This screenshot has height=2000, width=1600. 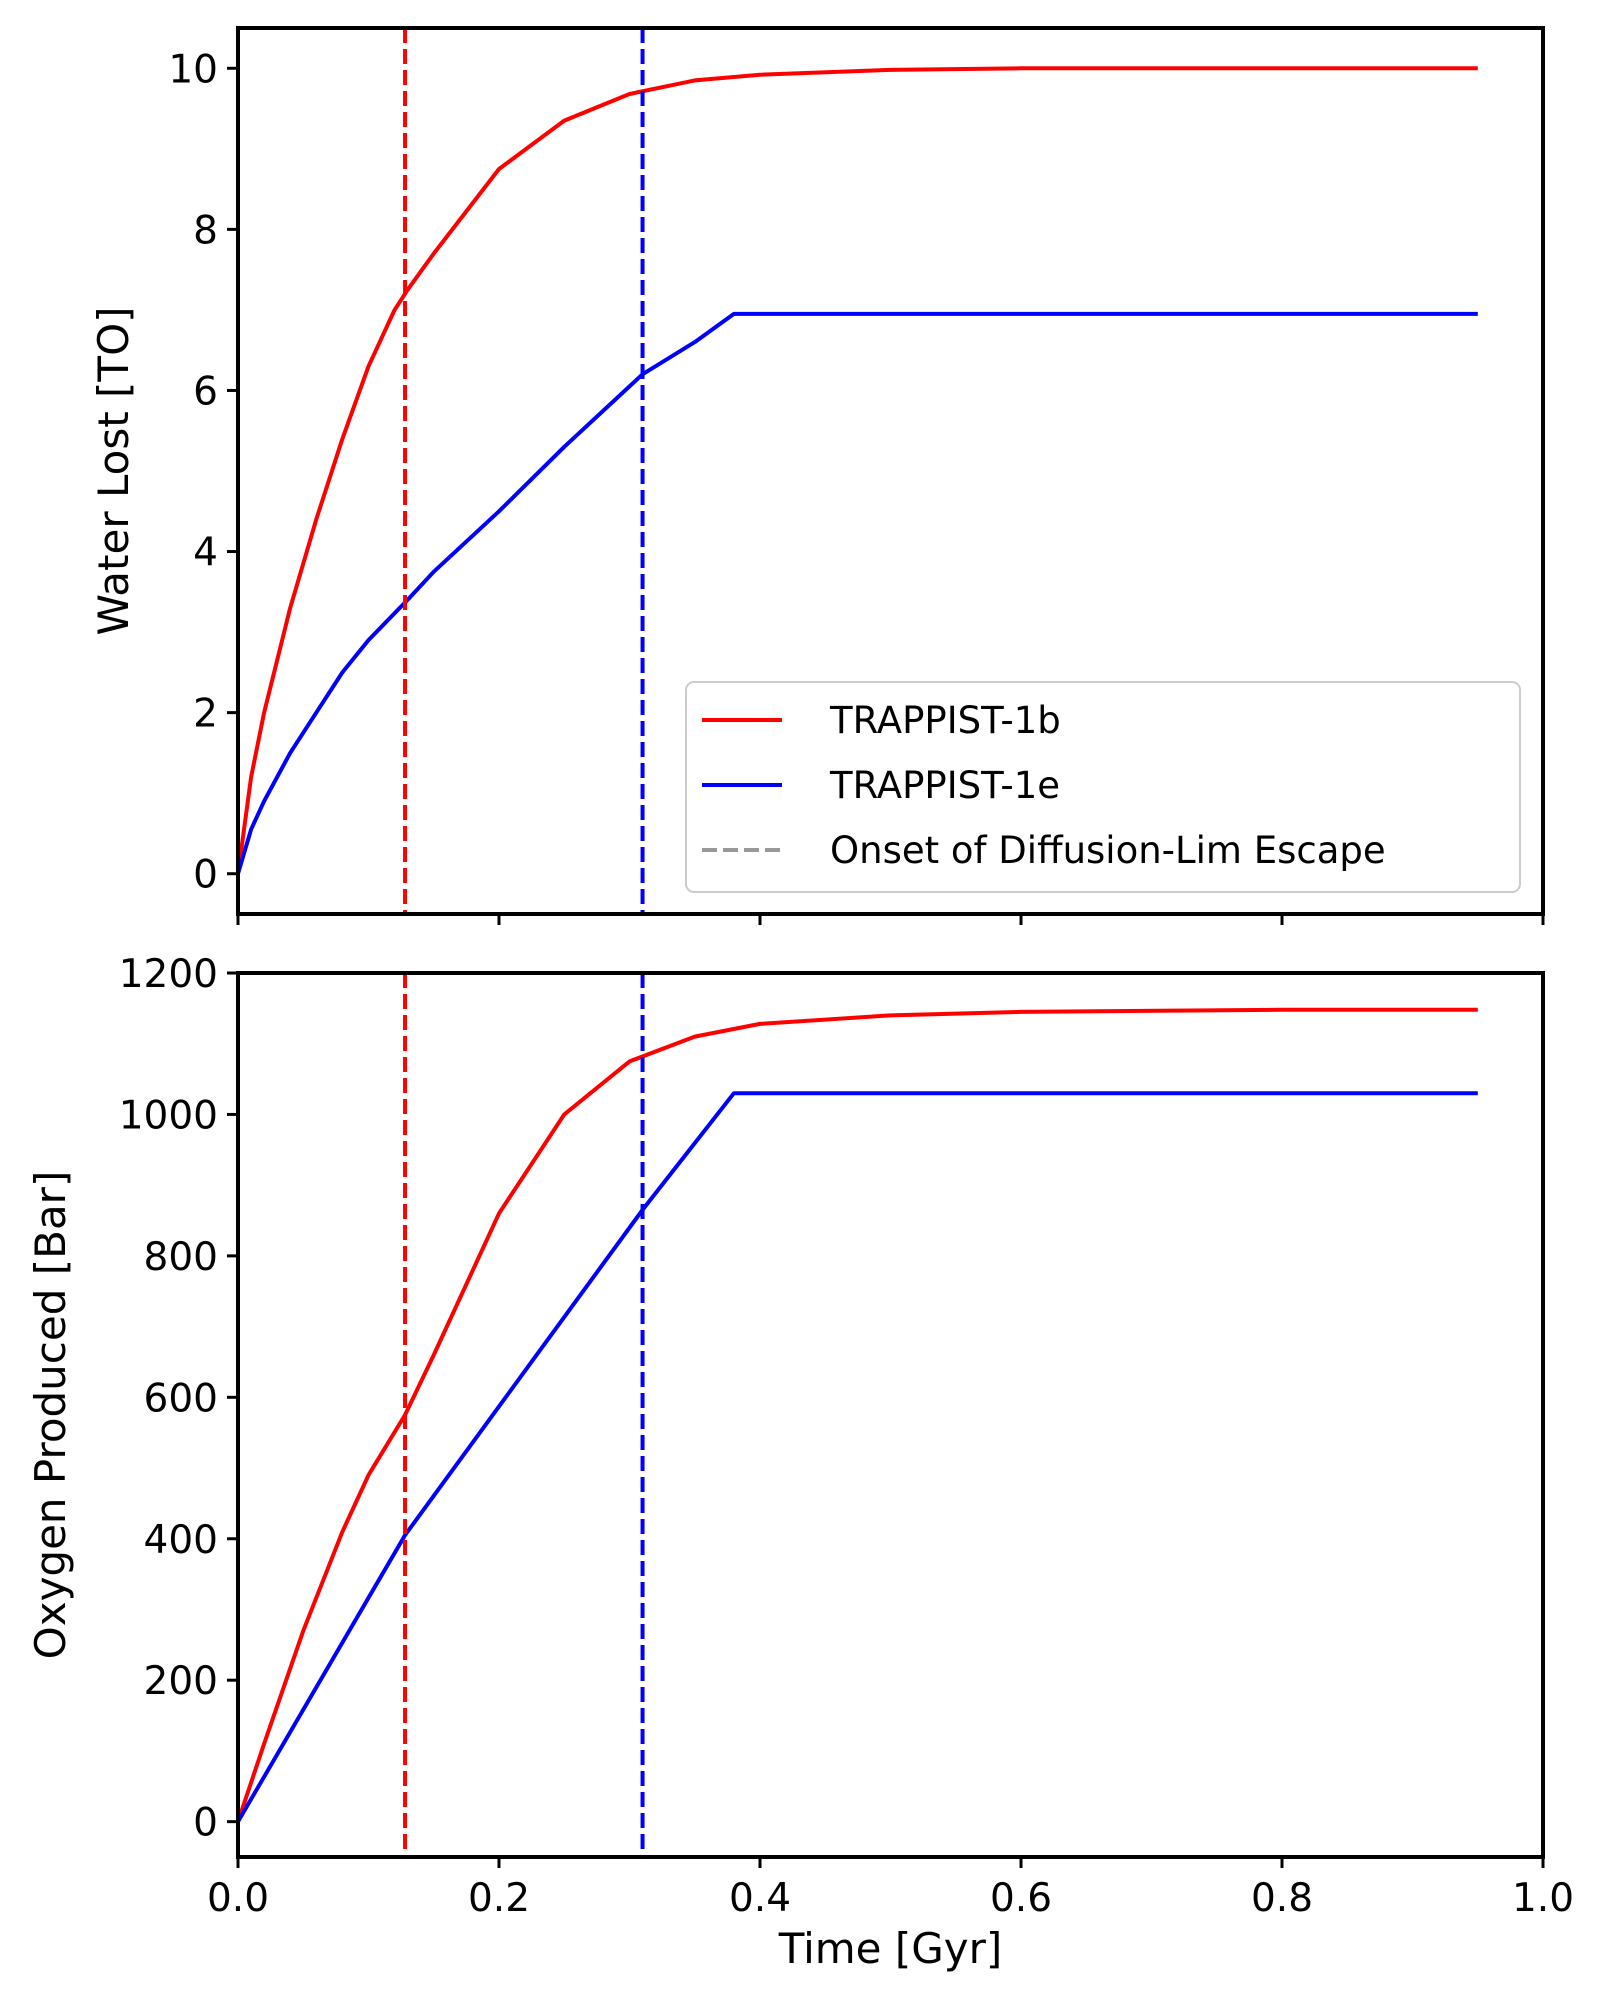 What do you see at coordinates (168, 974) in the screenshot?
I see `y-tick-label: 1200` at bounding box center [168, 974].